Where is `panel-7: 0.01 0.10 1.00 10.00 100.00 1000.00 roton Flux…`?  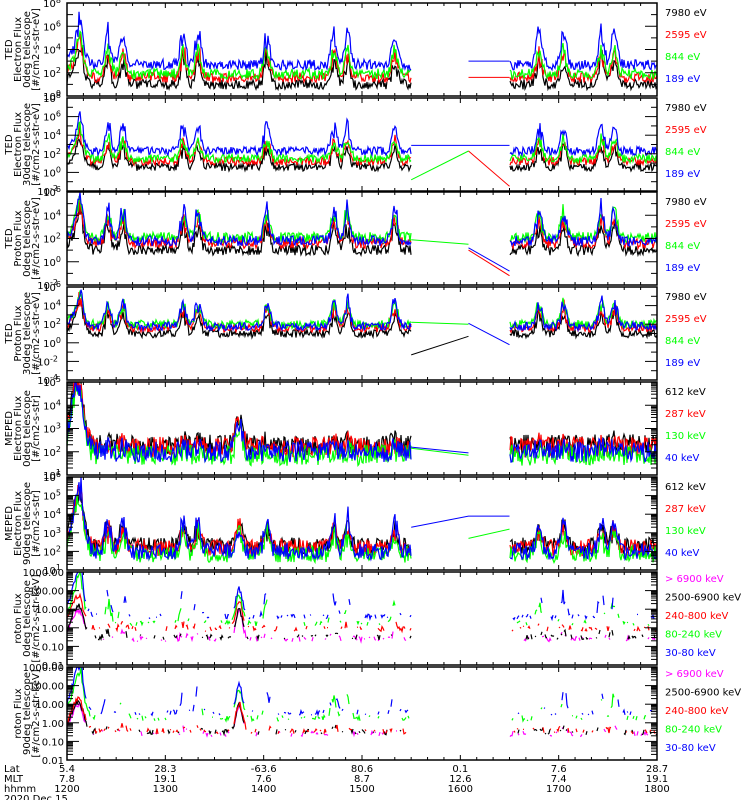 panel-7: 0.01 0.10 1.00 10.00 100.00 1000.00 roton Flux… is located at coordinates (377, 620).